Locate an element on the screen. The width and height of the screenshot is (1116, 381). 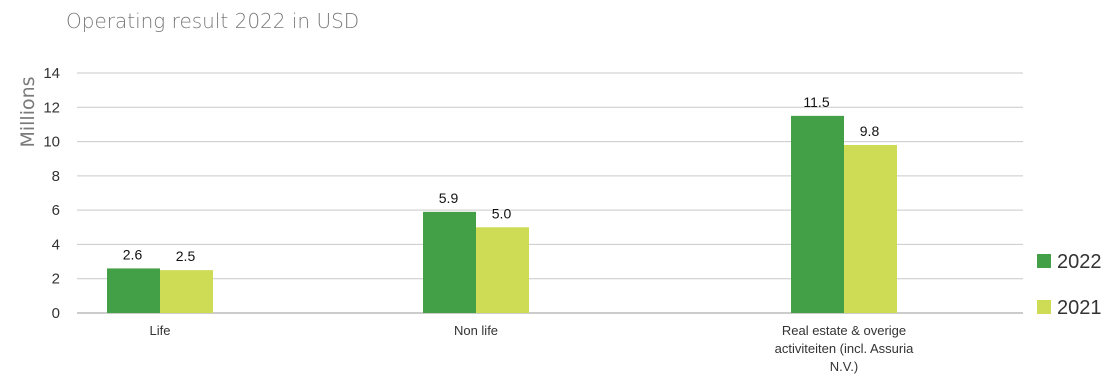
y-tick-label: 2 is located at coordinates (56, 279).